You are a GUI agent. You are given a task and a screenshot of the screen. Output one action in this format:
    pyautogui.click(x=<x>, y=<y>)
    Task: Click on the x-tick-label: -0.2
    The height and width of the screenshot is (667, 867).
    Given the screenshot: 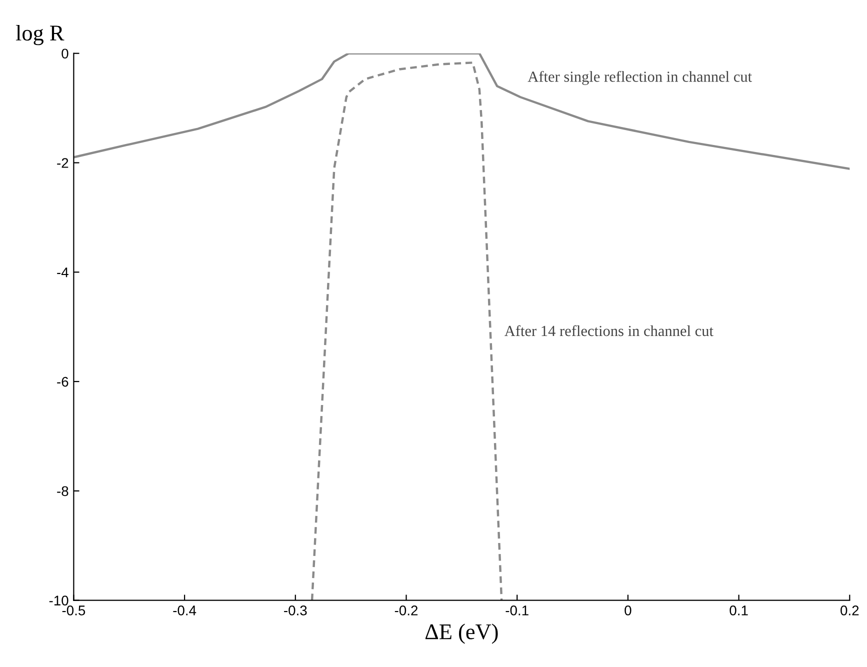 What is the action you would take?
    pyautogui.click(x=406, y=611)
    